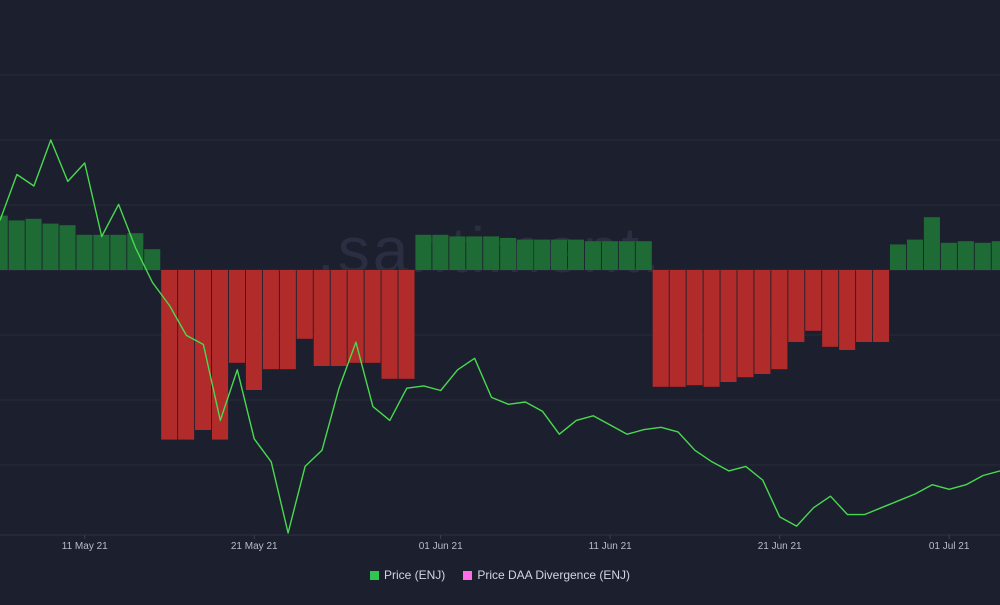 This screenshot has height=605, width=1000. What do you see at coordinates (611, 546) in the screenshot?
I see `x-tick-label: 11 Jun 21` at bounding box center [611, 546].